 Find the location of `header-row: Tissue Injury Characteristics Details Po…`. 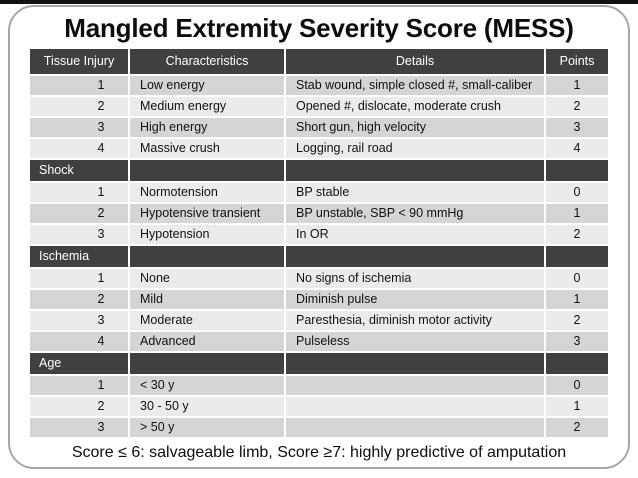

header-row: Tissue Injury Characteristics Details Po… is located at coordinates (319, 61).